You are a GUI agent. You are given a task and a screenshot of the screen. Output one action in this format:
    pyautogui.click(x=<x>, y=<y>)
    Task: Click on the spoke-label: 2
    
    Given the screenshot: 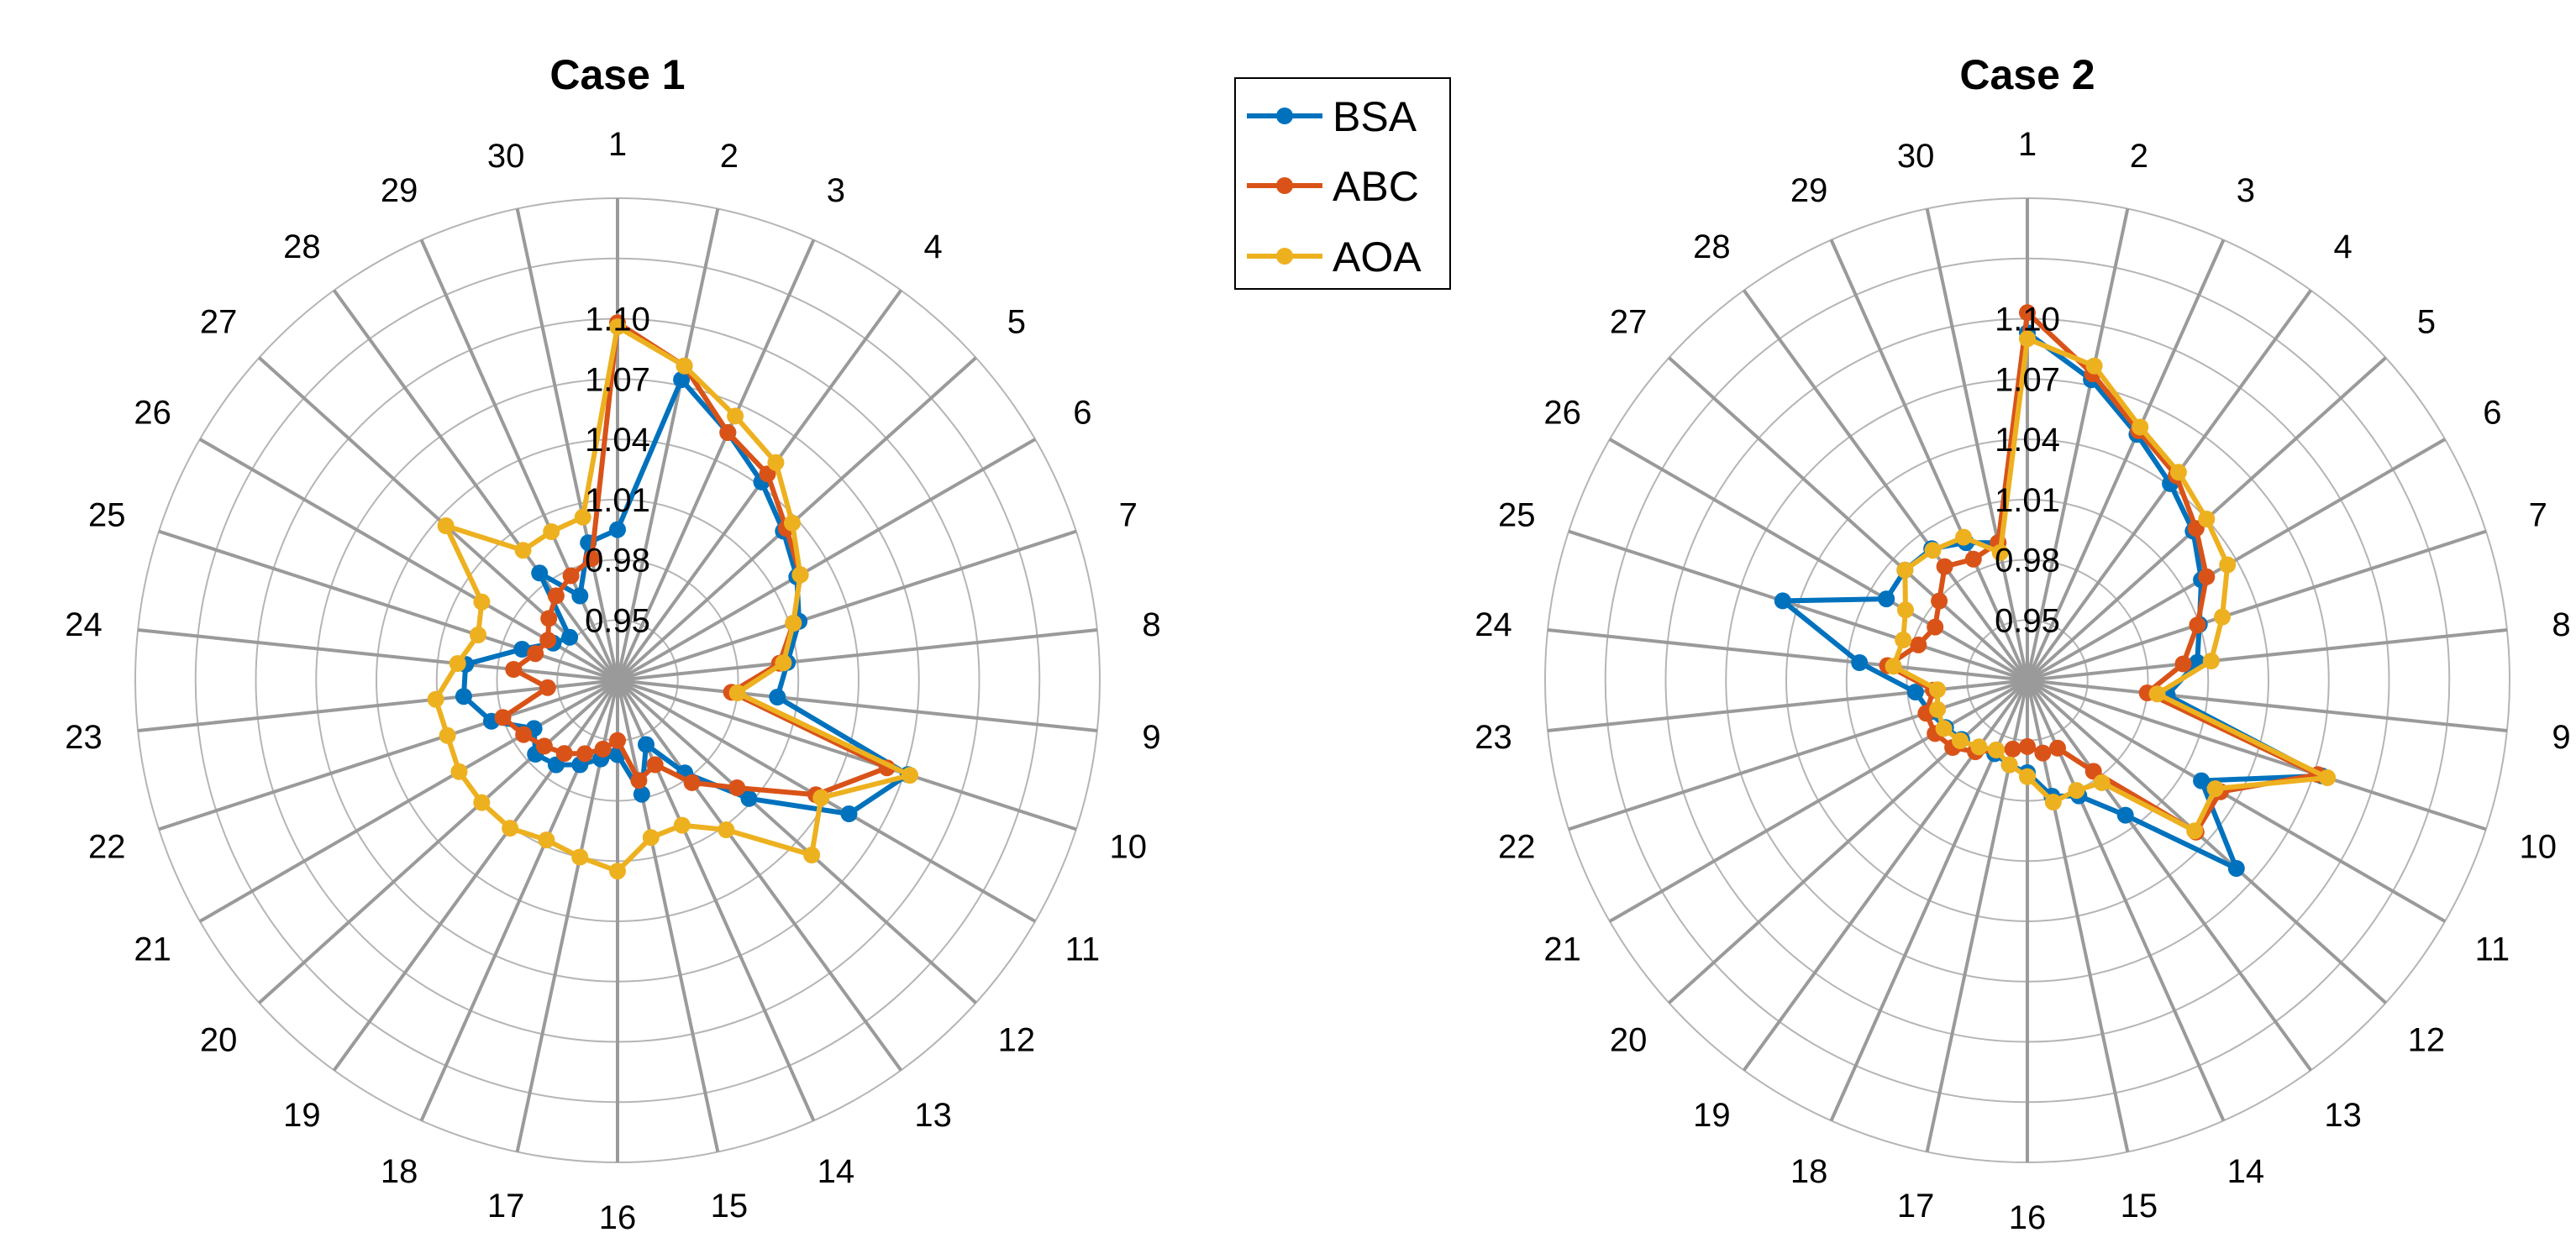 What is the action you would take?
    pyautogui.click(x=2139, y=157)
    